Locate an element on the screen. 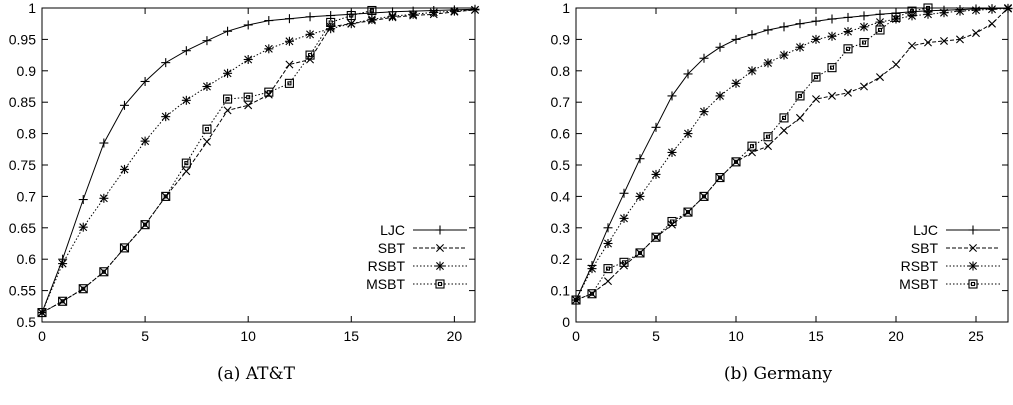  y-tick-label: 0.4 is located at coordinates (561, 196).